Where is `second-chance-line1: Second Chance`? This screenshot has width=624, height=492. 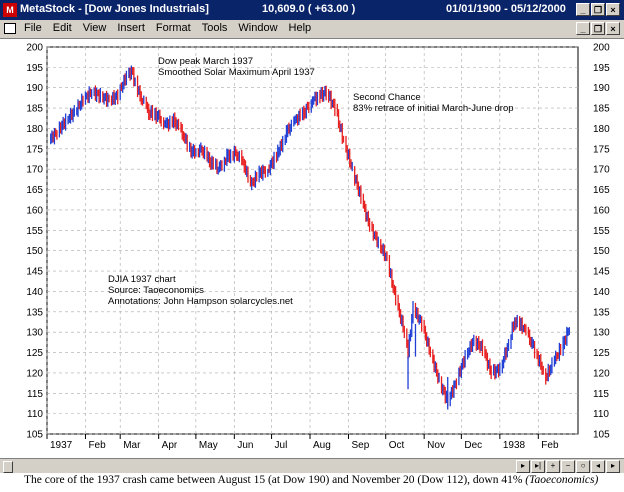
second-chance-line1: Second Chance is located at coordinates (387, 97).